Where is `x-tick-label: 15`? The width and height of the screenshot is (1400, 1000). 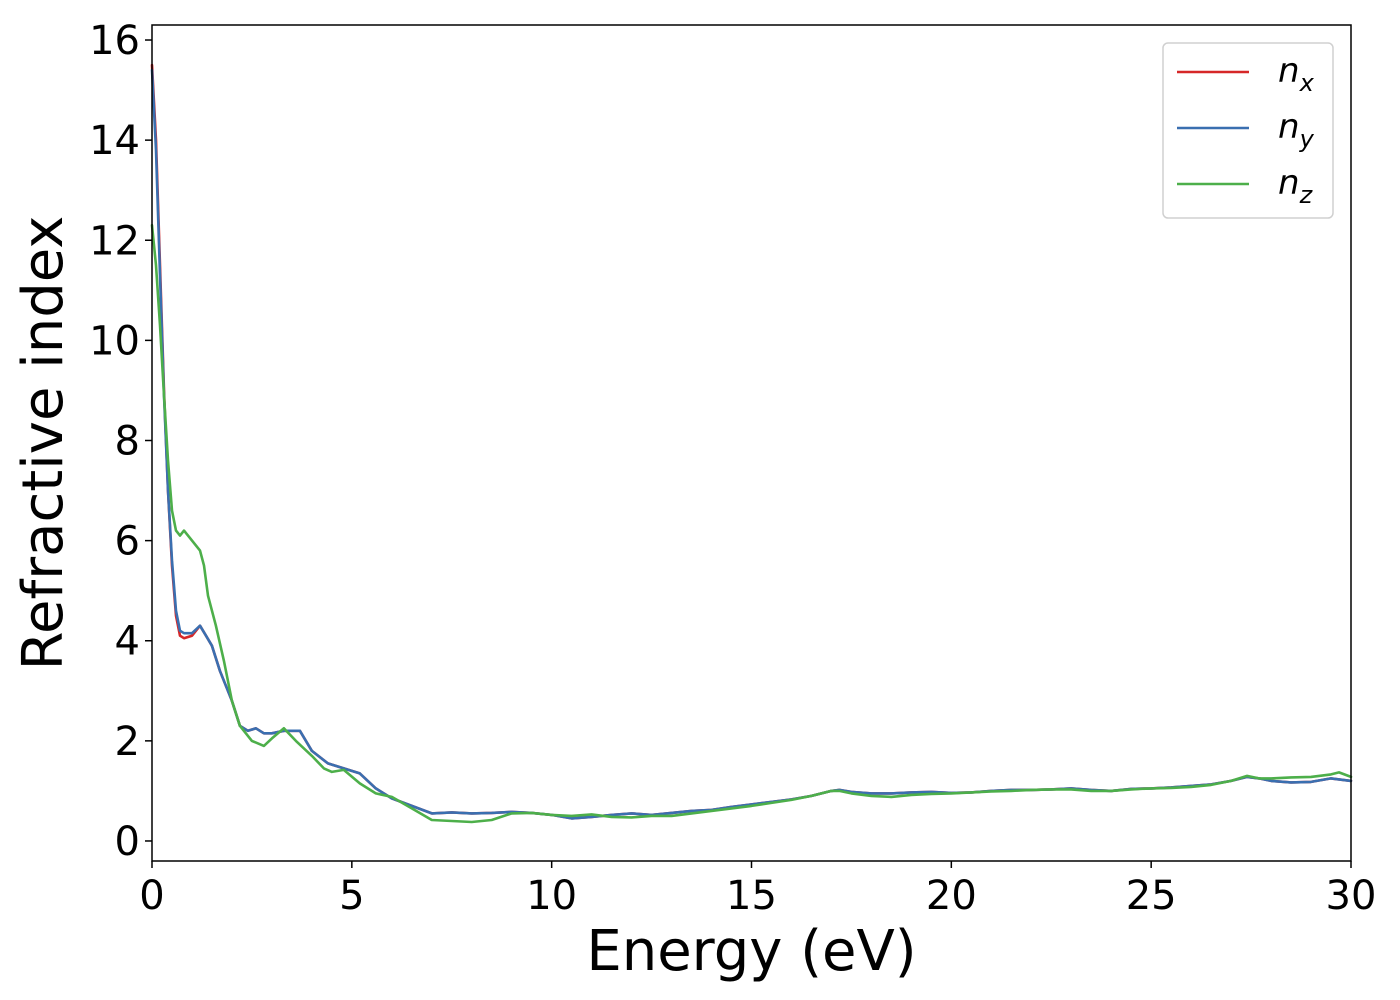
x-tick-label: 15 is located at coordinates (751, 896).